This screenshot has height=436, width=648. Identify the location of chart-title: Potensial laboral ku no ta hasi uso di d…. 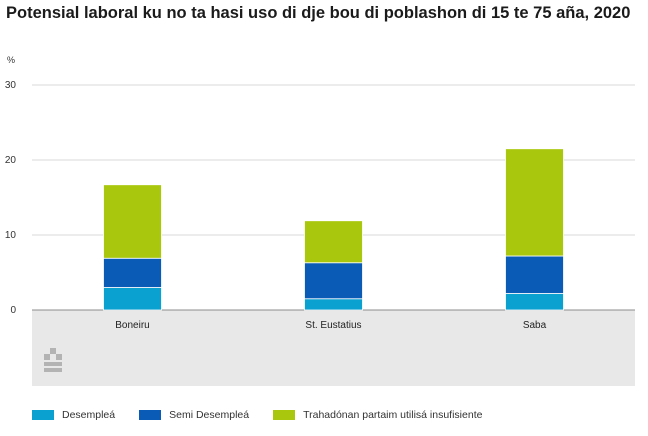
(318, 13).